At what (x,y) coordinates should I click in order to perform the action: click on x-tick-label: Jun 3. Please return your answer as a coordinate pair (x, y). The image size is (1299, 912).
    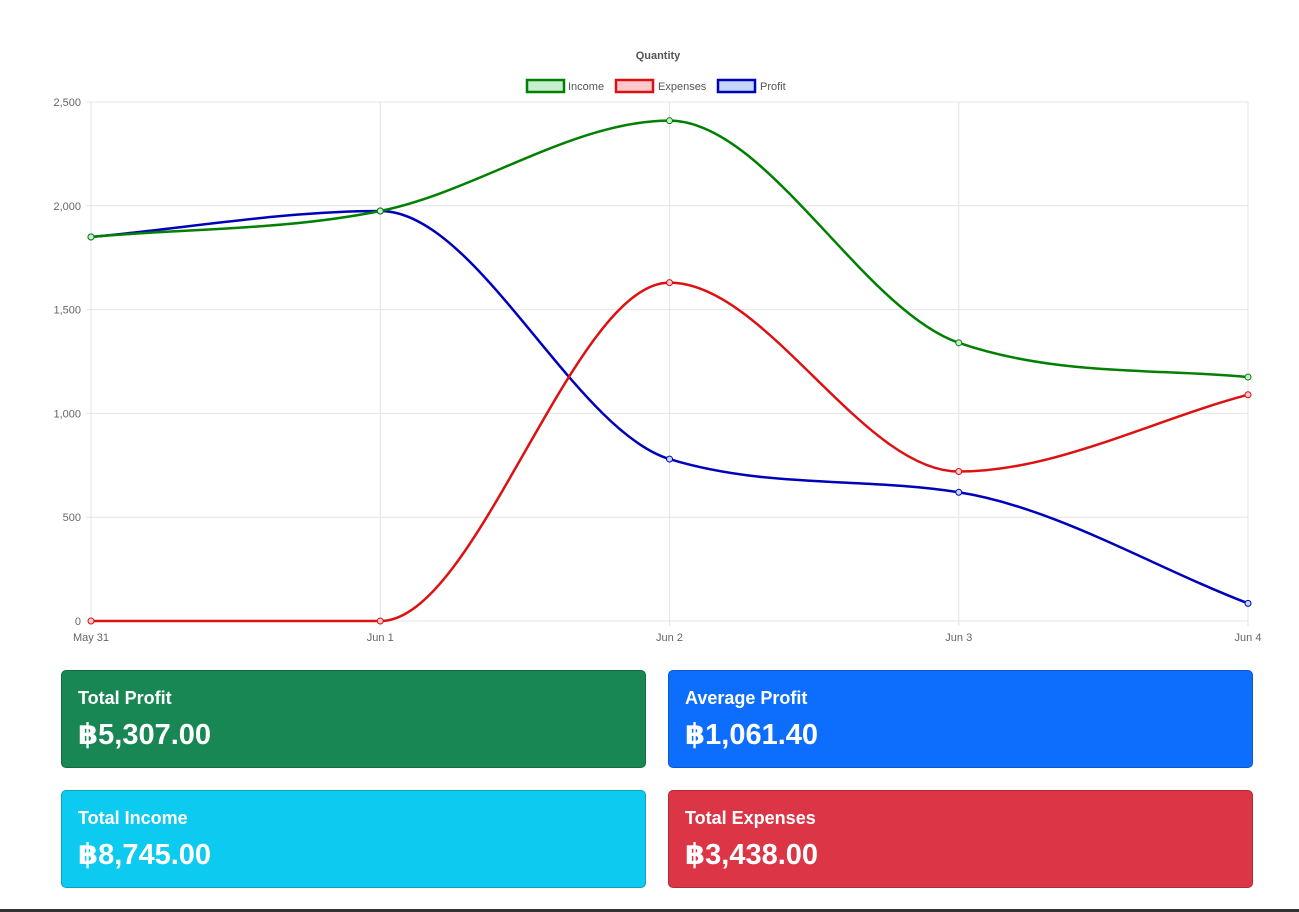
    Looking at the image, I should click on (958, 638).